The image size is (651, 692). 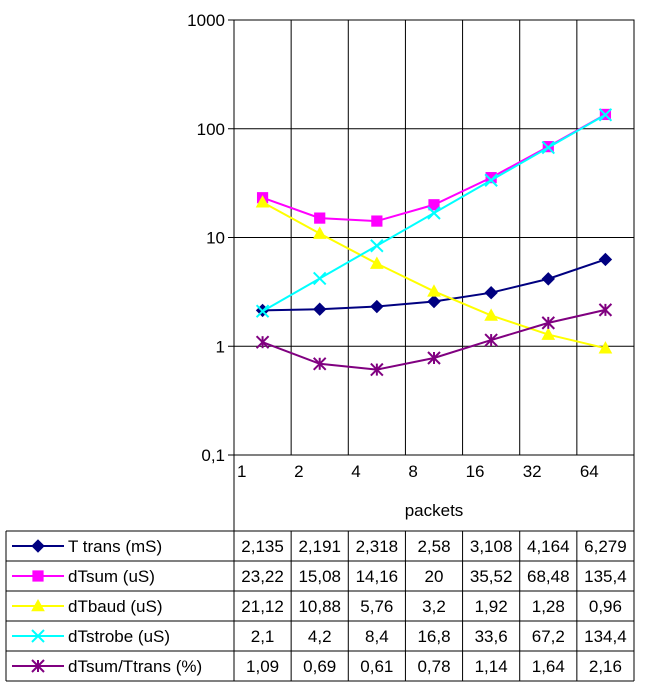 I want to click on table-cell-value: 1,64, so click(x=548, y=666).